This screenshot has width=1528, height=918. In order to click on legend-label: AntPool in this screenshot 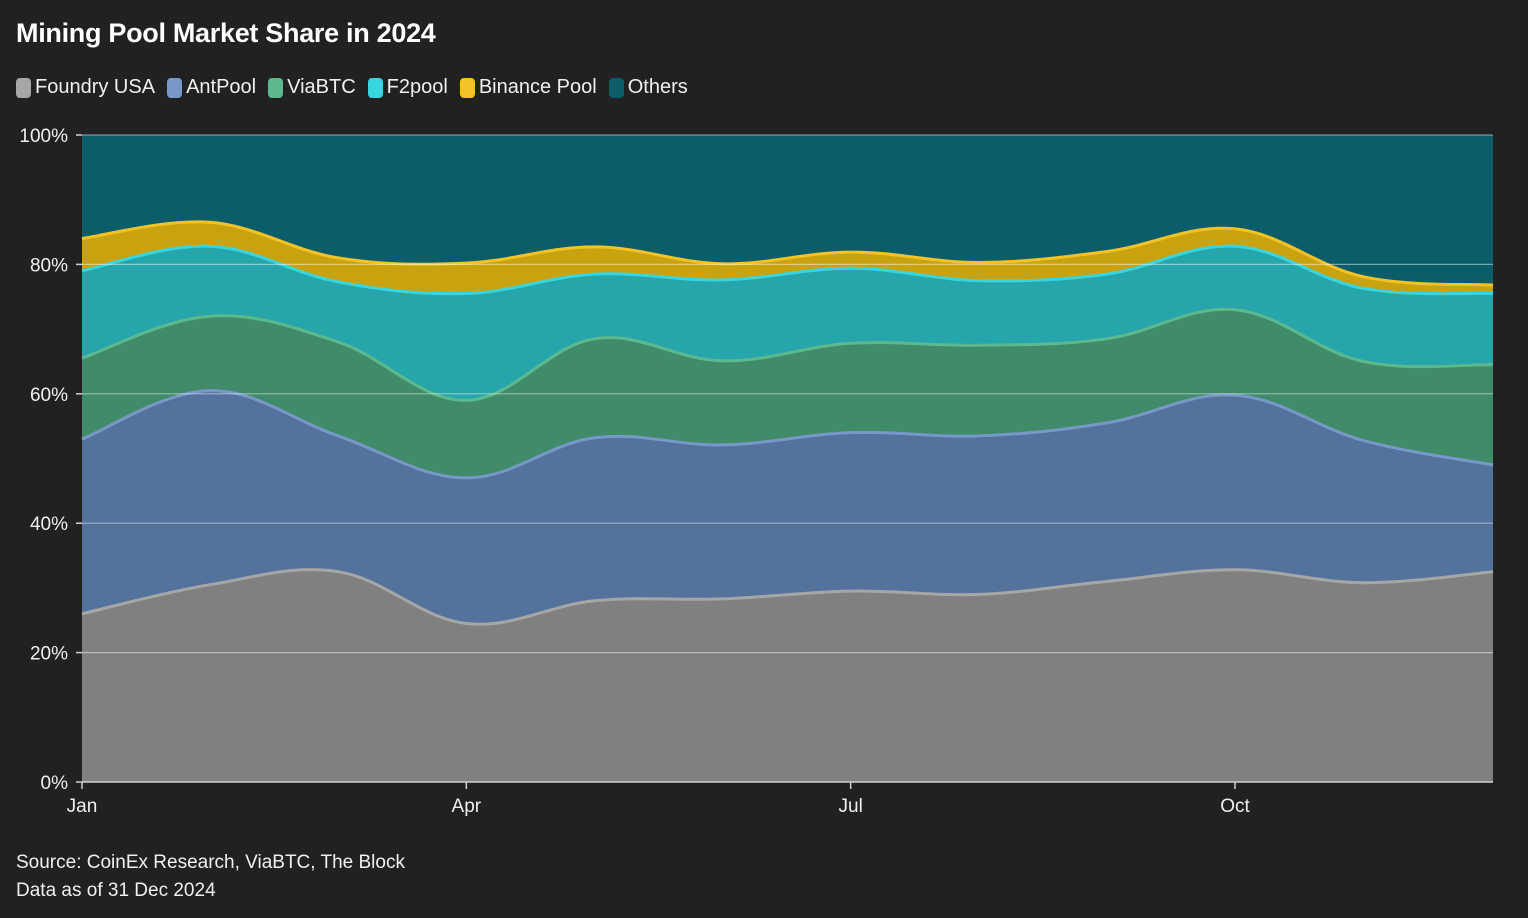, I will do `click(221, 87)`.